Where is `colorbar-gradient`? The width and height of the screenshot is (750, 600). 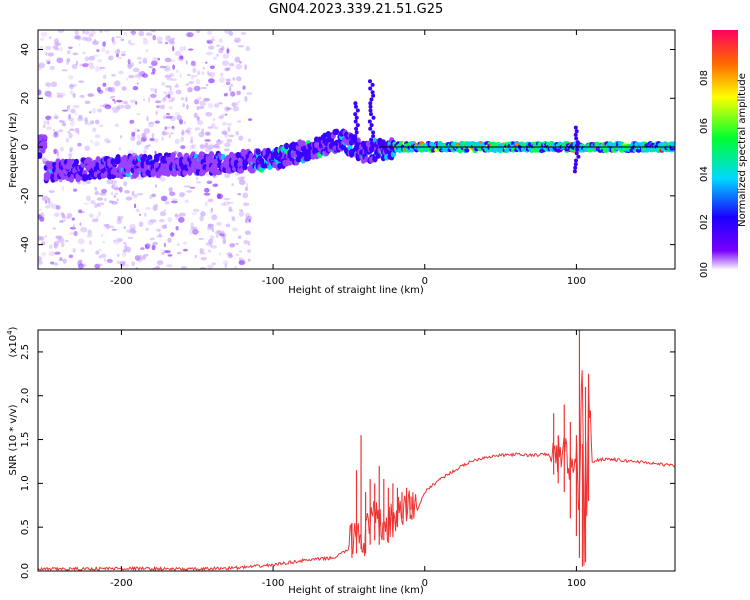 colorbar-gradient is located at coordinates (725, 150).